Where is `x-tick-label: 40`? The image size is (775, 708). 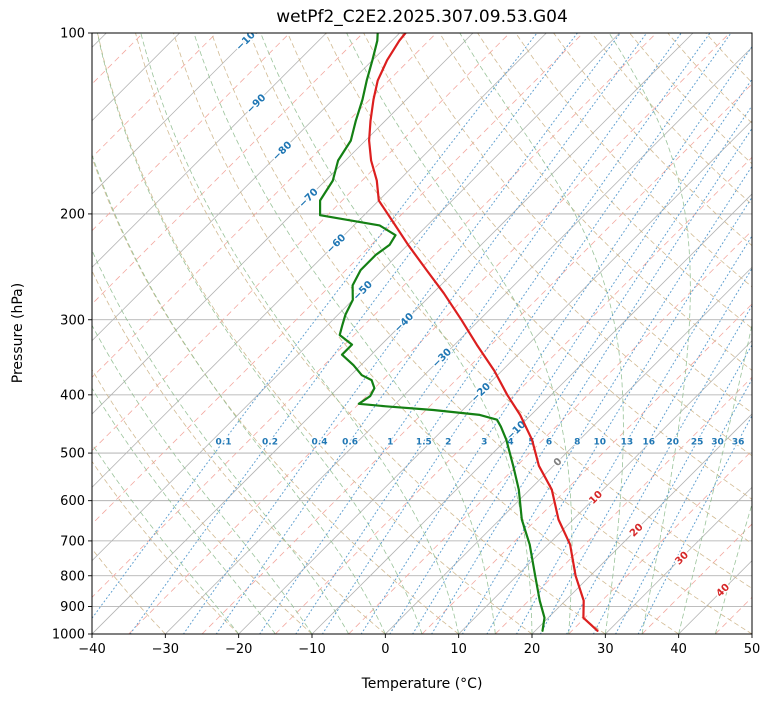
x-tick-label: 40 is located at coordinates (678, 649).